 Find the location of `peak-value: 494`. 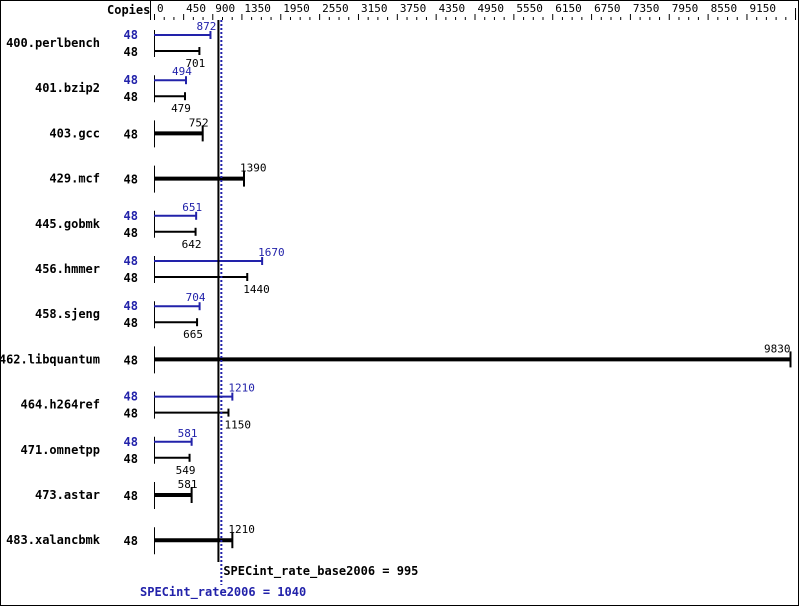

peak-value: 494 is located at coordinates (182, 71).